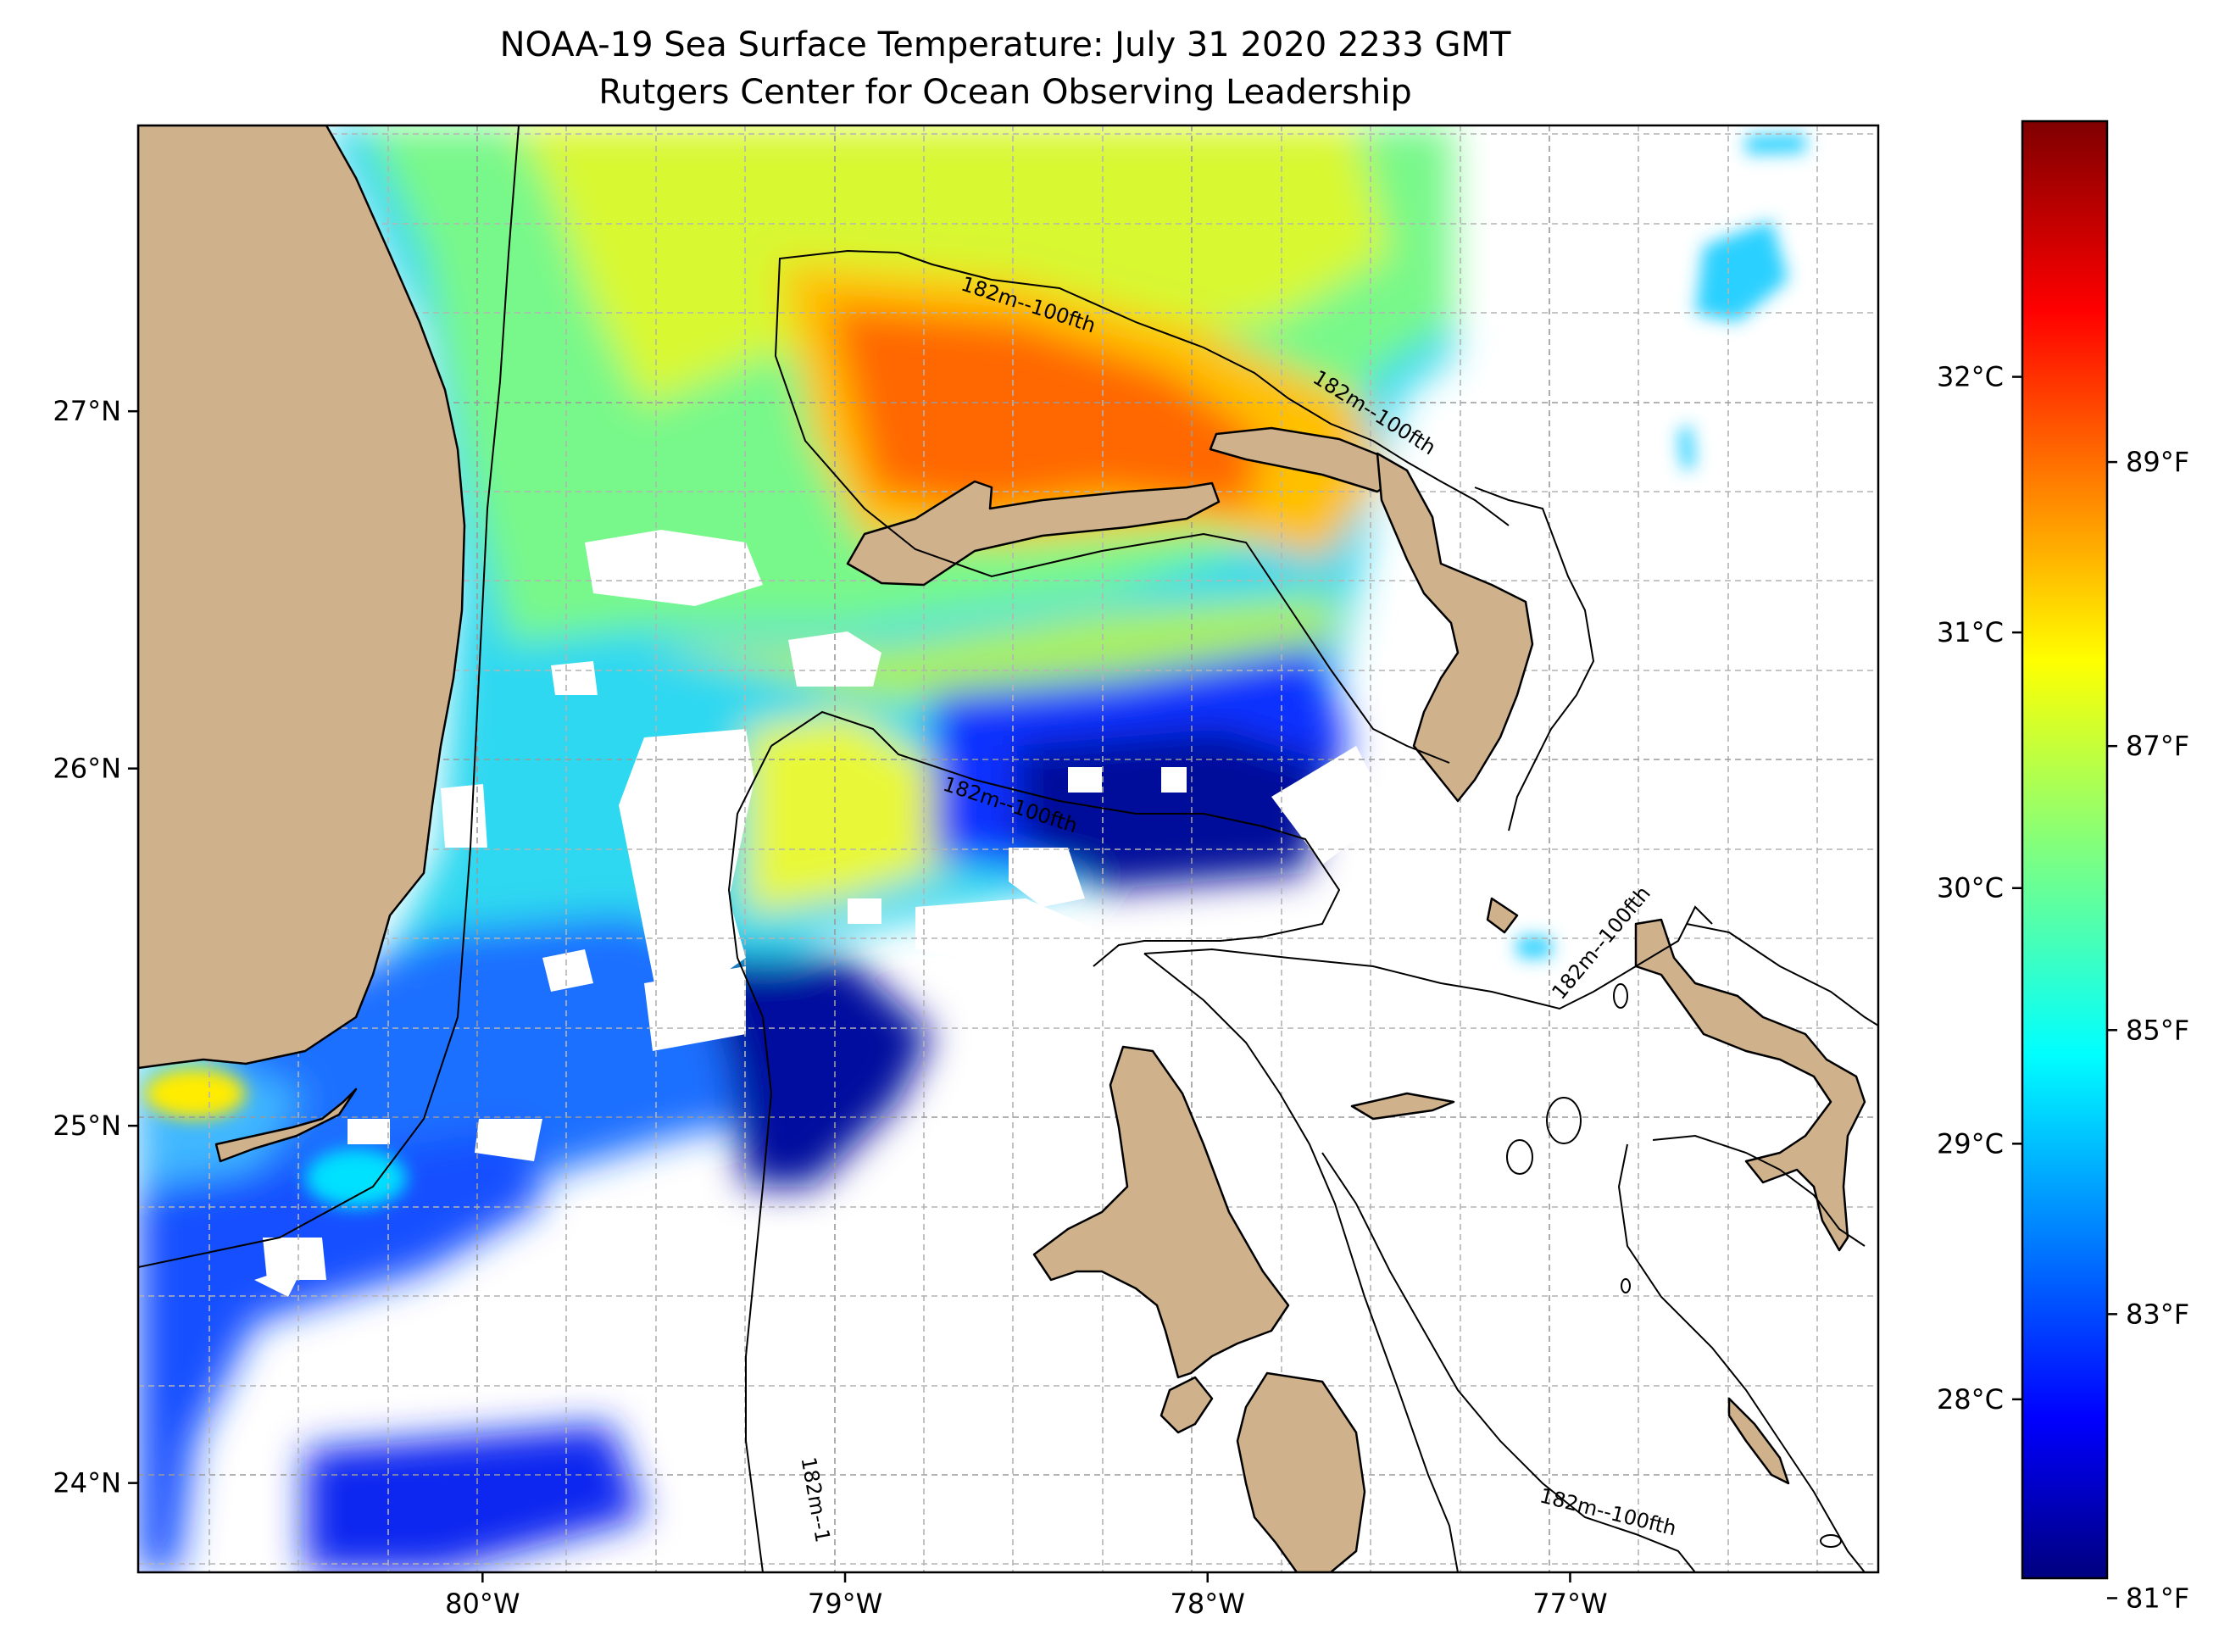 The height and width of the screenshot is (1652, 2230). What do you see at coordinates (2157, 1030) in the screenshot?
I see `fahrenheit-tick-label: 85°F` at bounding box center [2157, 1030].